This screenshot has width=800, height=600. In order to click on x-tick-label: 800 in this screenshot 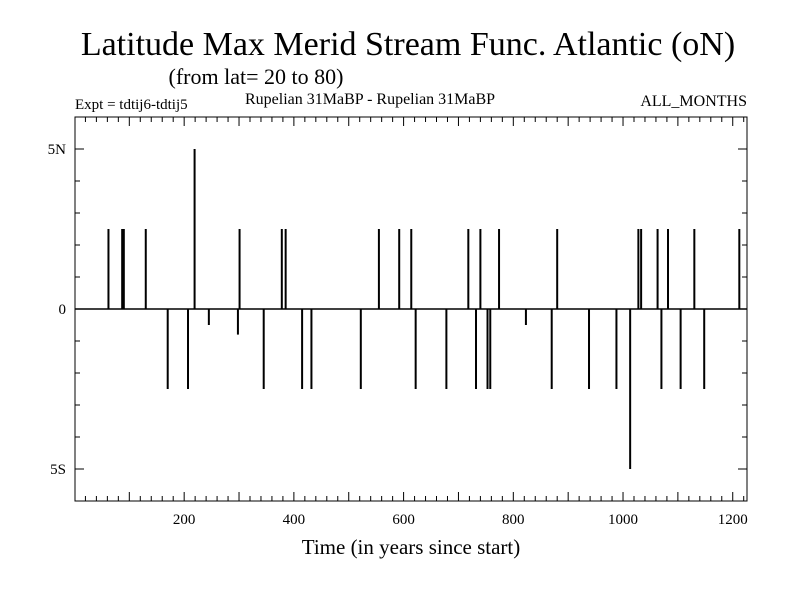, I will do `click(513, 520)`.